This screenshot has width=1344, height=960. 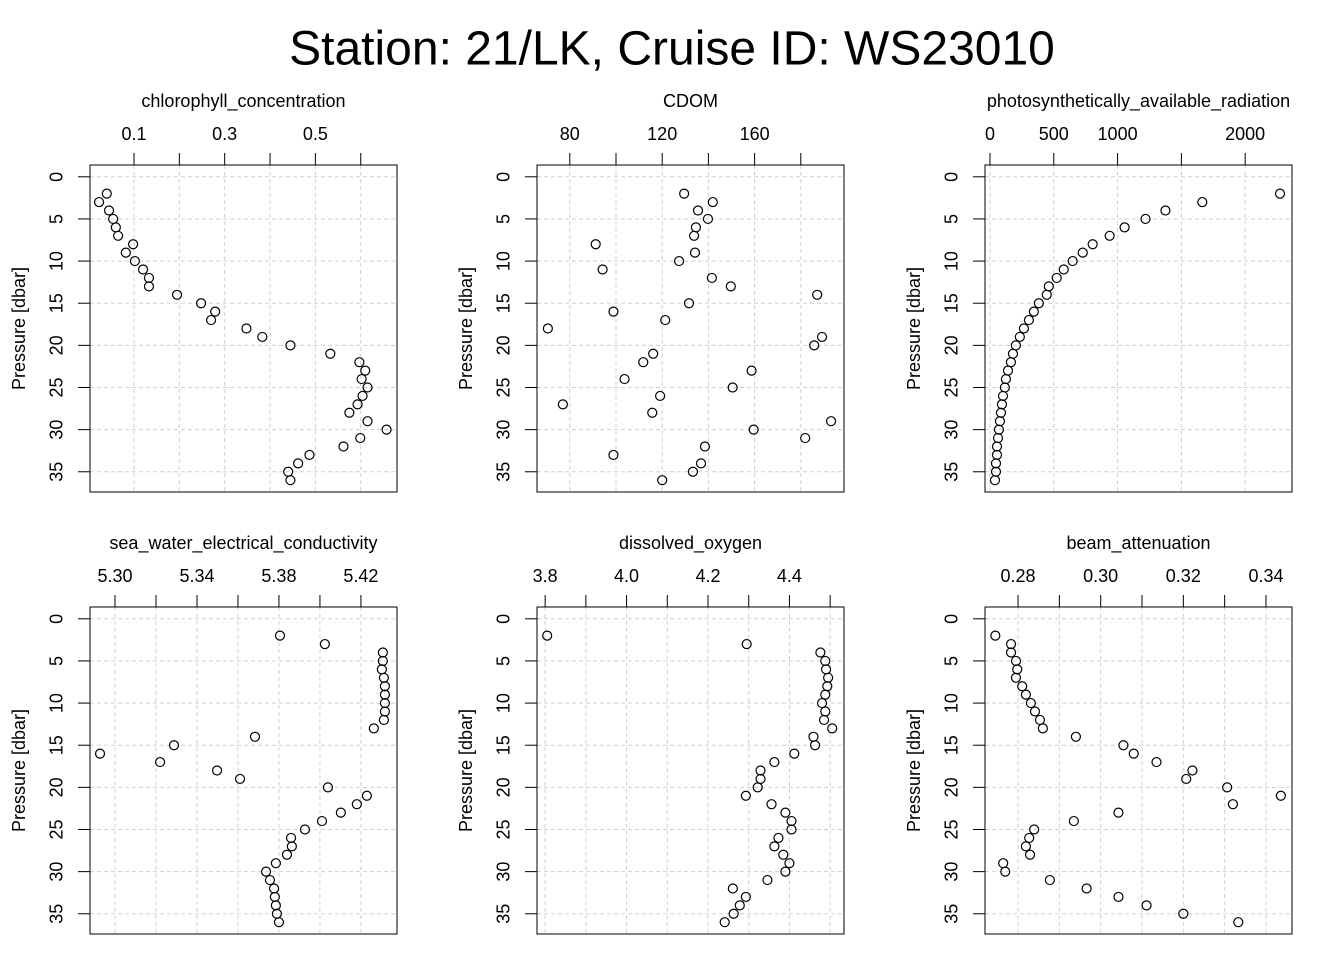 I want to click on x-tick-label: 80, so click(x=570, y=134).